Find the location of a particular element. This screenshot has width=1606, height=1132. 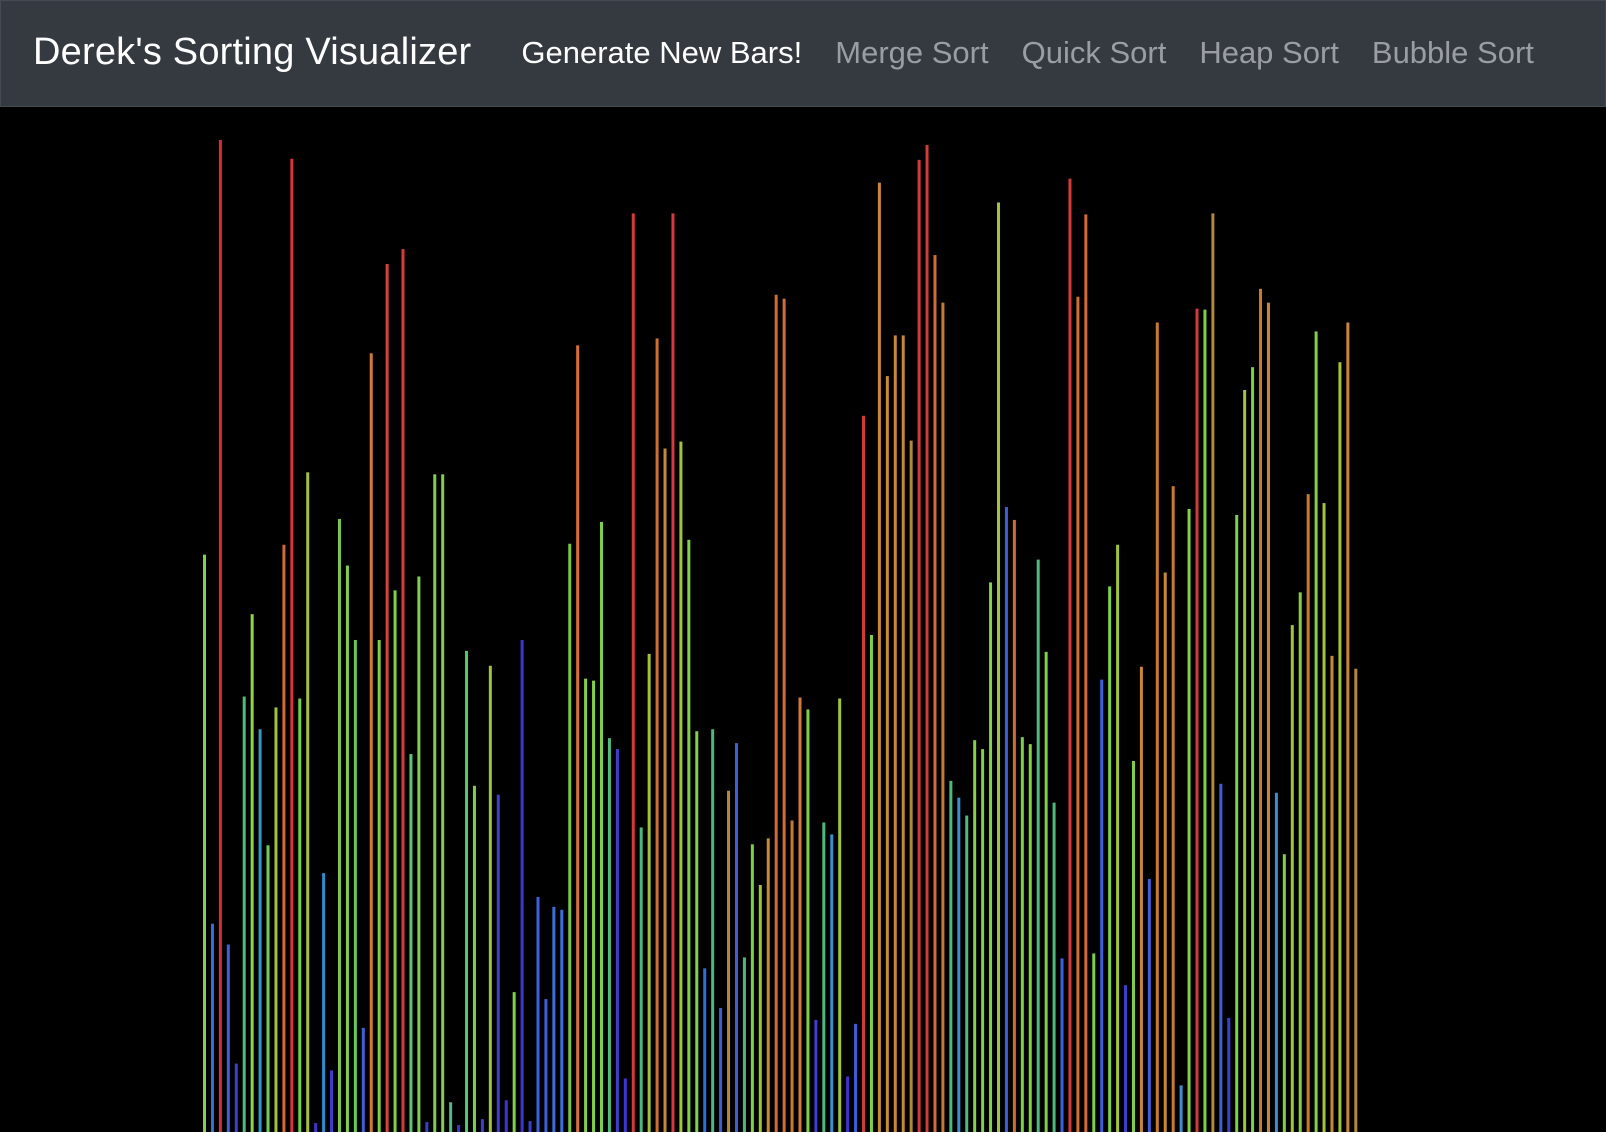

bubble-sort-button: Bubble Sort is located at coordinates (1452, 52).